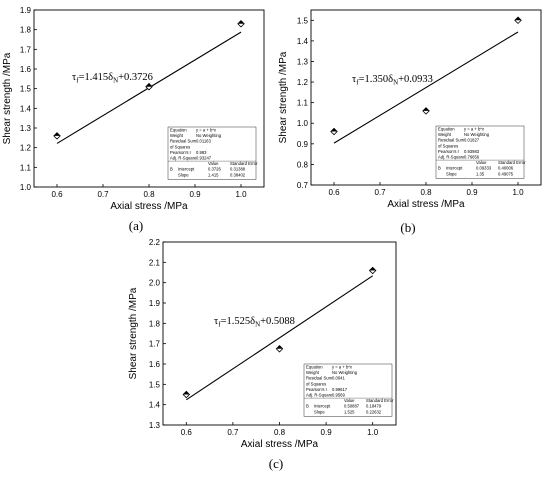  I want to click on y-tick-label: 2.1, so click(155, 262).